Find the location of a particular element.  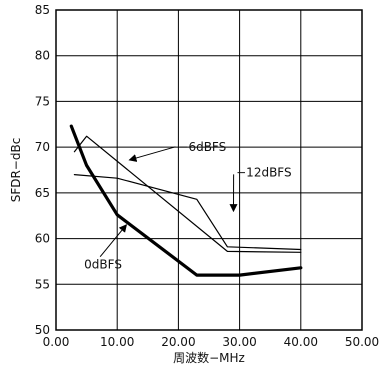

y-tick-label: 75 is located at coordinates (42, 101).